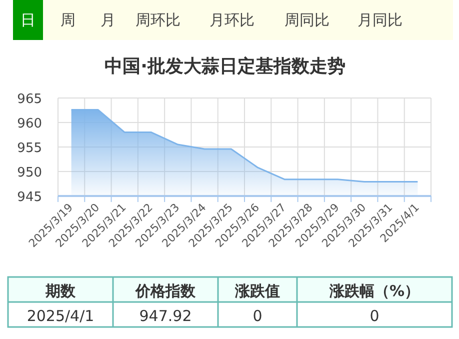 The width and height of the screenshot is (459, 339). Describe the element at coordinates (232, 20) in the screenshot. I see `text: 月环比` at that location.